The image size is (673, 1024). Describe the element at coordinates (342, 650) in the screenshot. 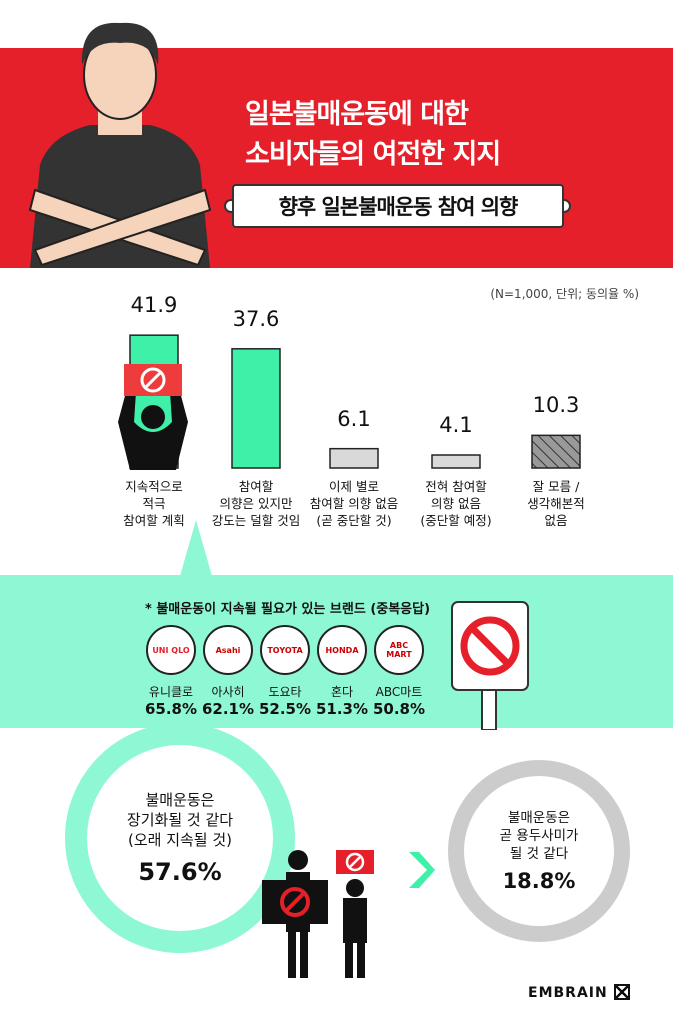

I see `brand-logo: HONDA` at that location.